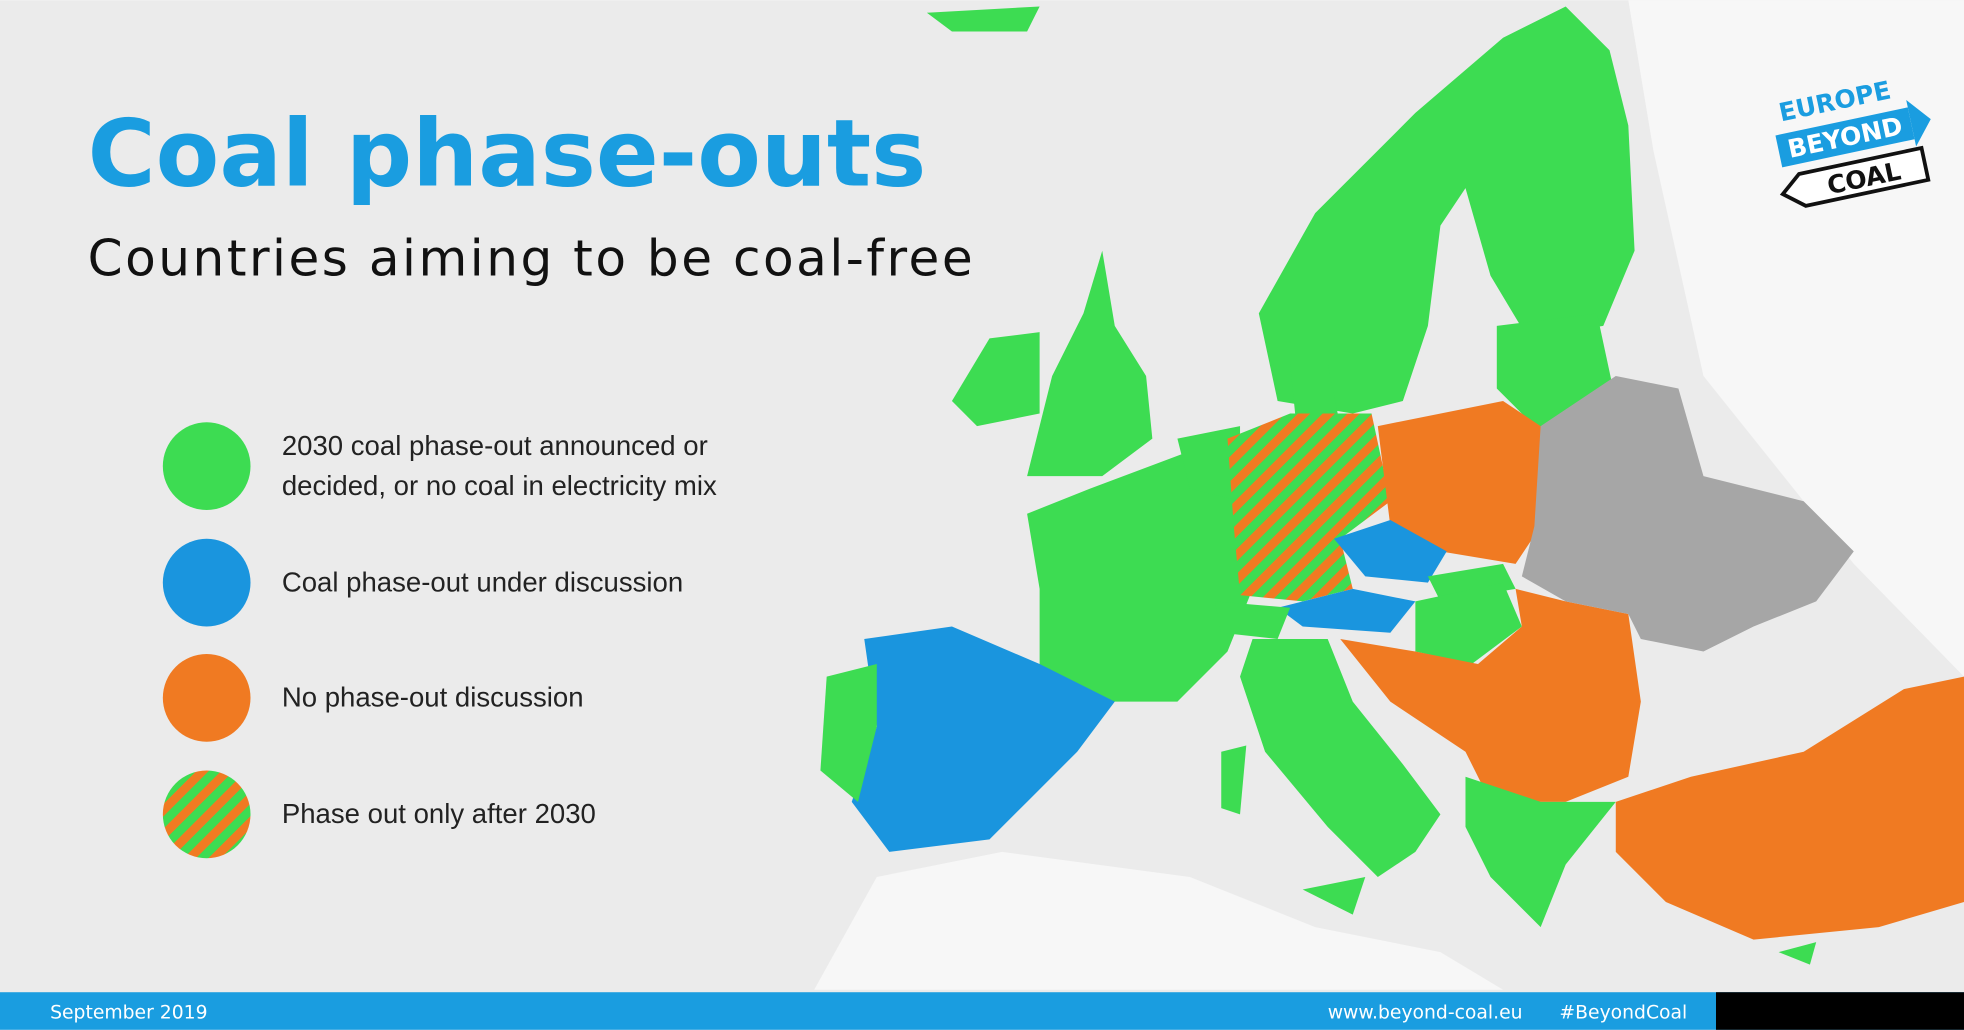 This screenshot has height=1030, width=1964. What do you see at coordinates (1855, 176) in the screenshot?
I see `logo-arrow-back` at bounding box center [1855, 176].